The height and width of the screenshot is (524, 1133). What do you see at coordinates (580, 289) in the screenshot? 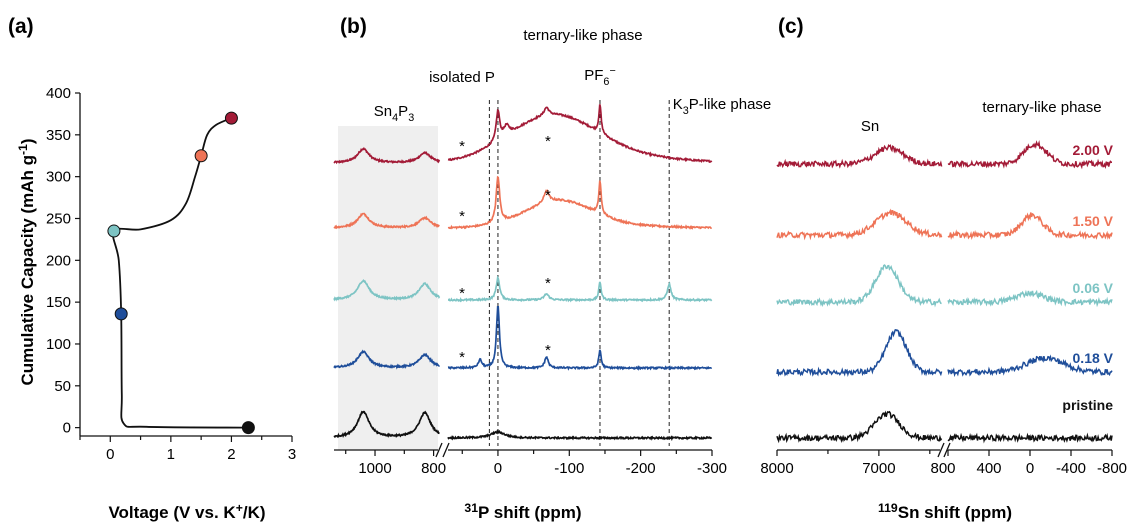
I see `spectrum-31p-right-0-06-V` at bounding box center [580, 289].